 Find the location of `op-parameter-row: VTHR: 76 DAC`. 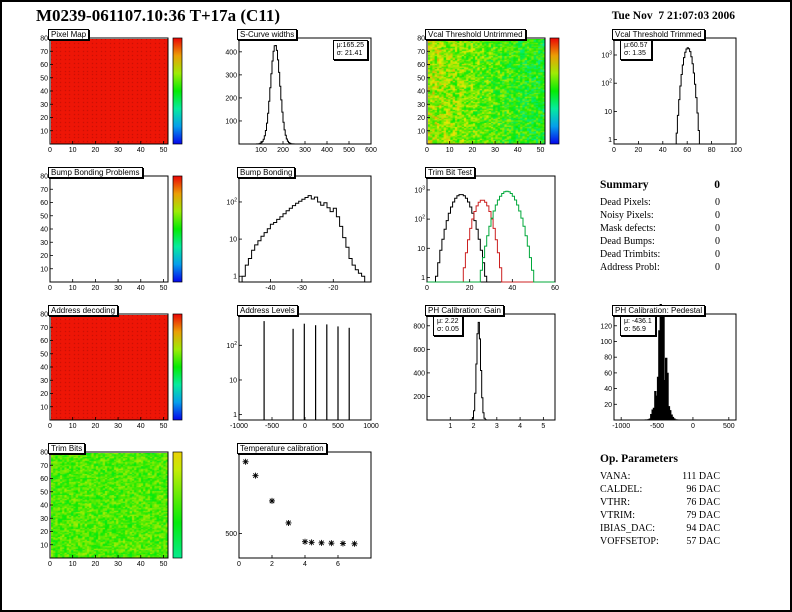

op-parameter-row: VTHR: 76 DAC is located at coordinates (660, 502).